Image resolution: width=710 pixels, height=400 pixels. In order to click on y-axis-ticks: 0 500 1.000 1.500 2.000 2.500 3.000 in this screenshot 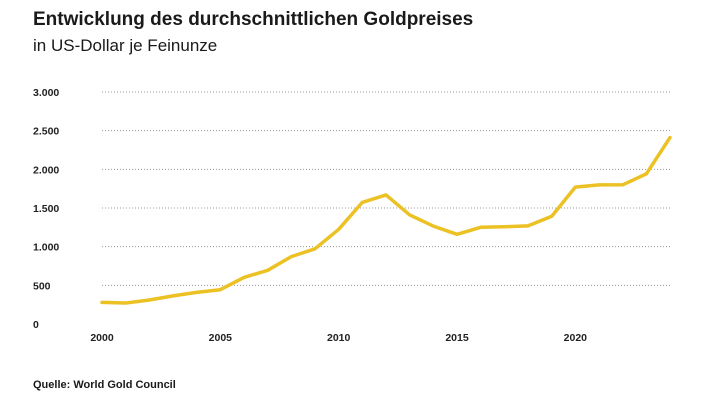, I will do `click(46, 209)`.